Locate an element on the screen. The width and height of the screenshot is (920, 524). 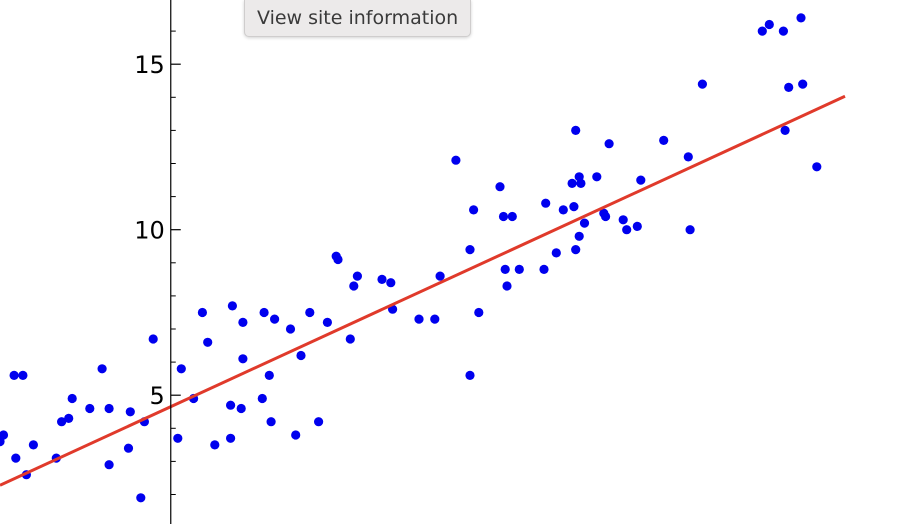
view-site-information-tooltip: View site information is located at coordinates (358, 18).